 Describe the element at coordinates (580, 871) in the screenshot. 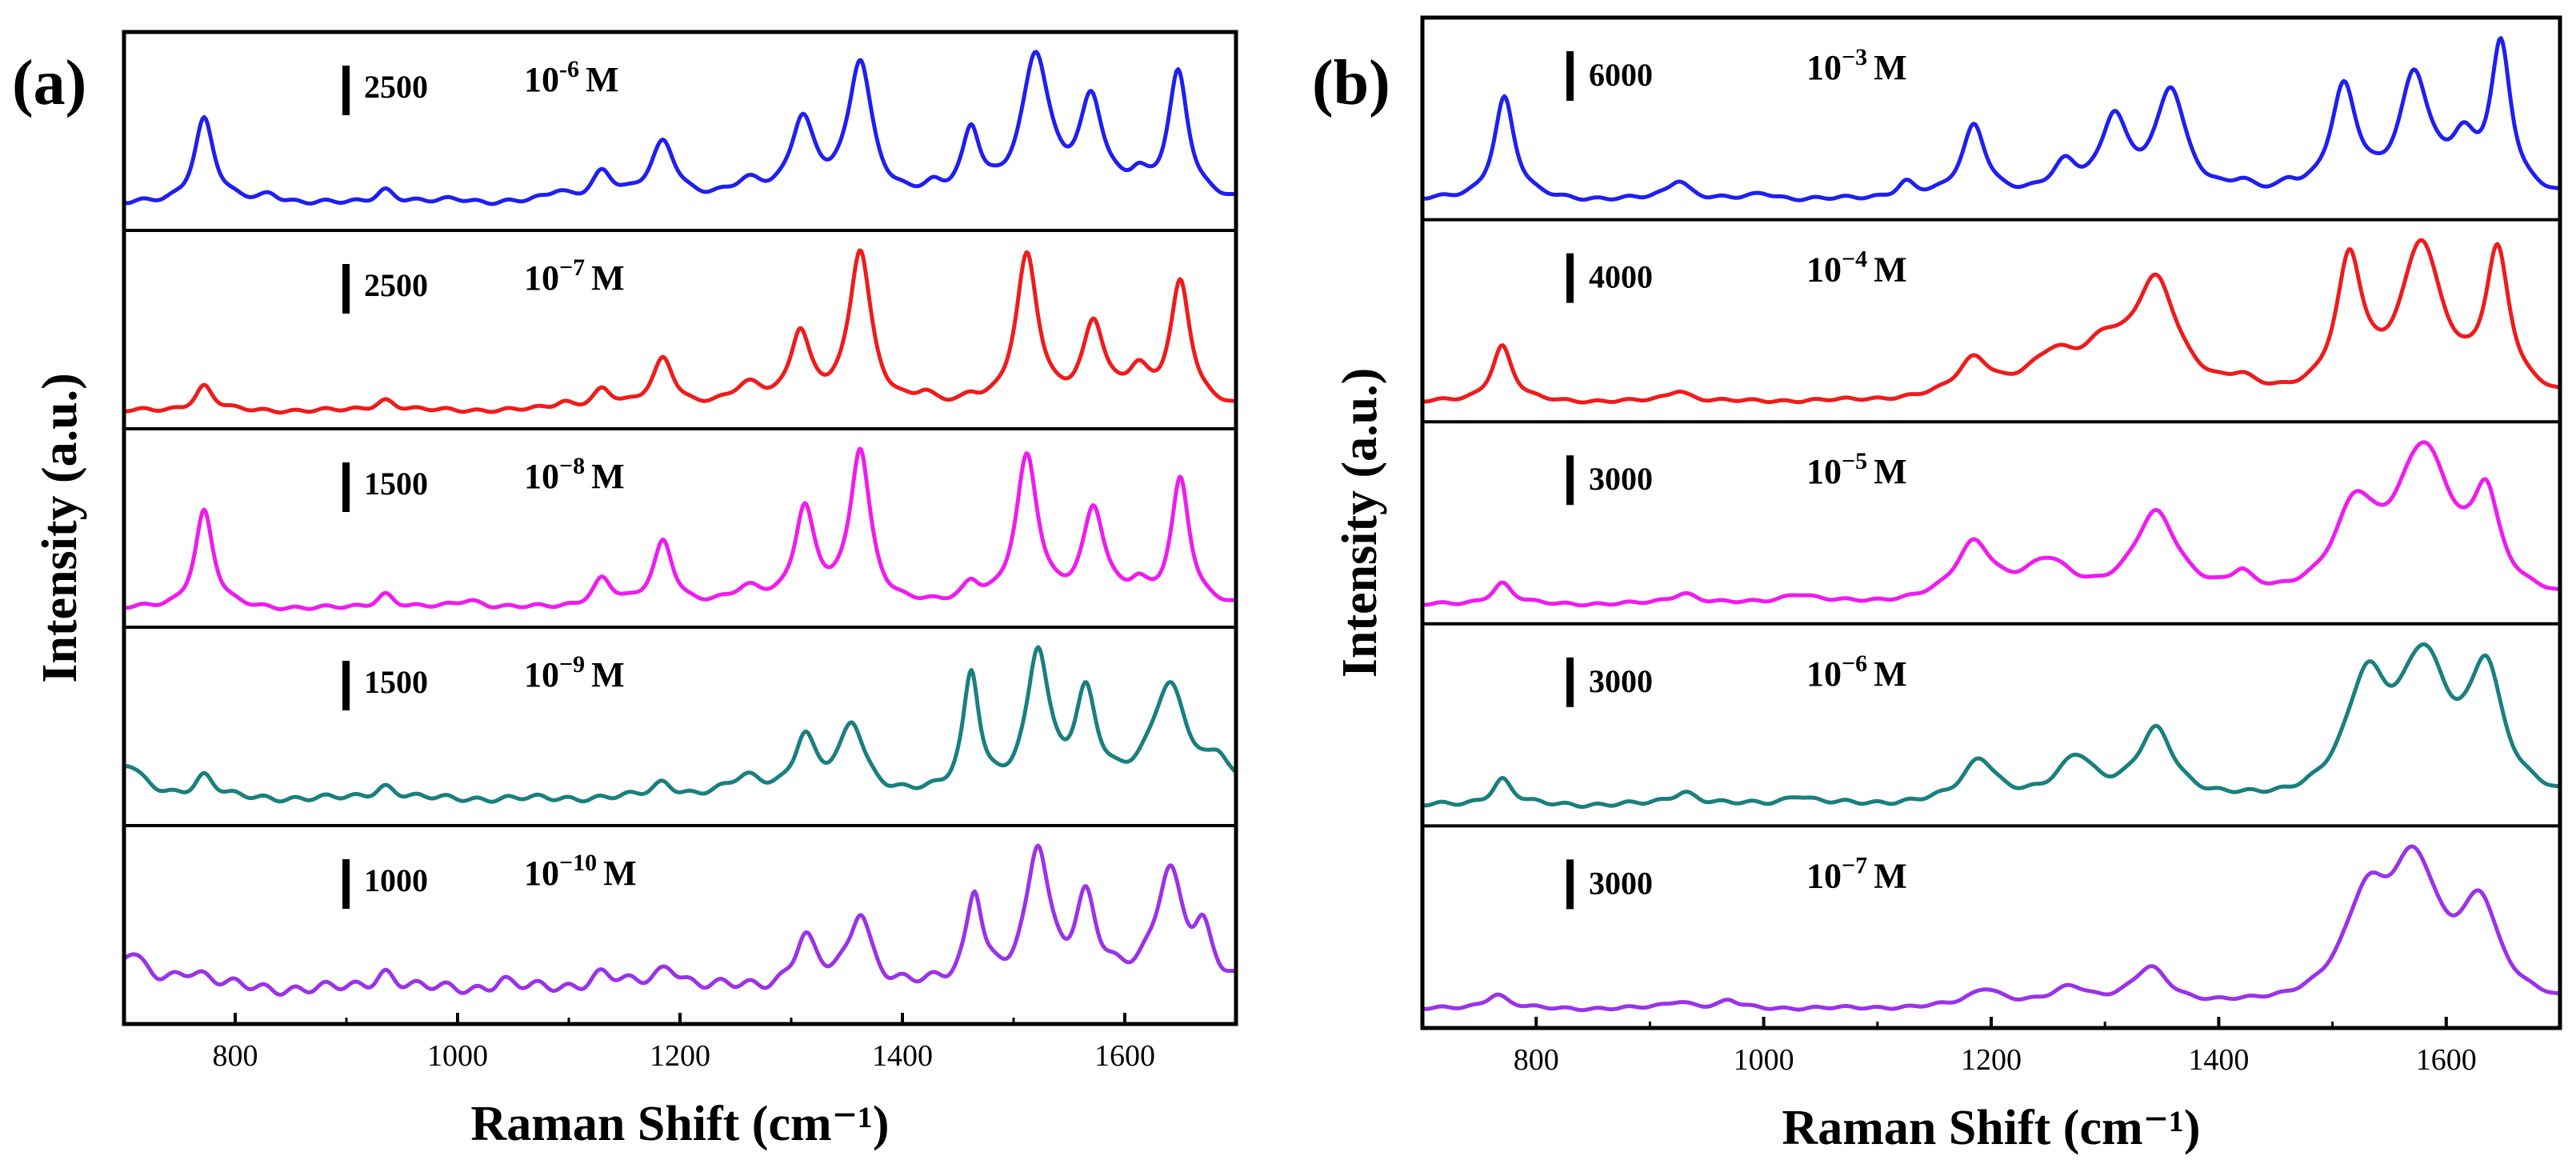

I see `concentration-label: 10−10 M` at that location.